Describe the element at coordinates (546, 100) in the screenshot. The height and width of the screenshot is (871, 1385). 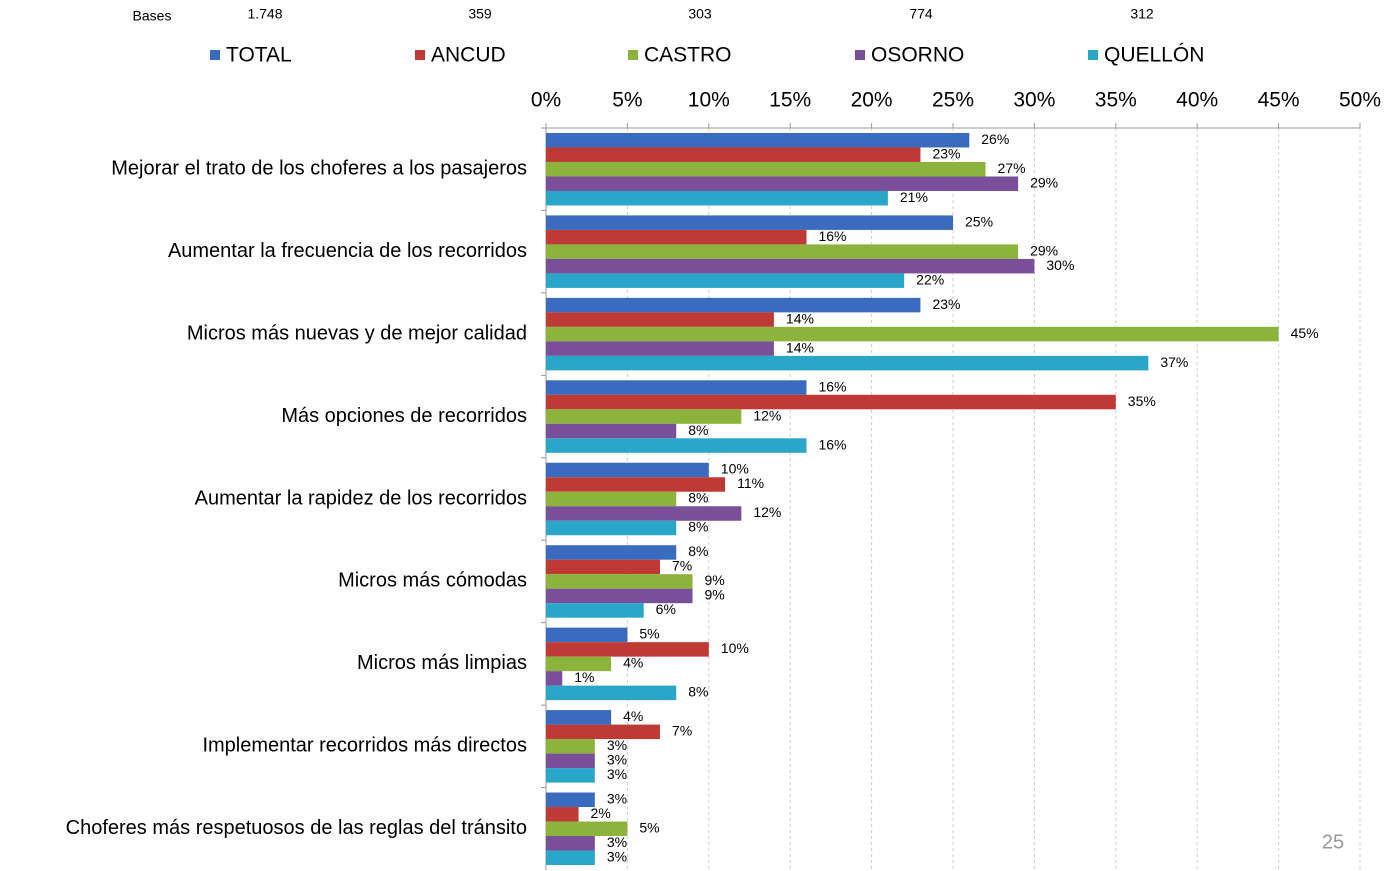
I see `x-tick-label: 0%` at that location.